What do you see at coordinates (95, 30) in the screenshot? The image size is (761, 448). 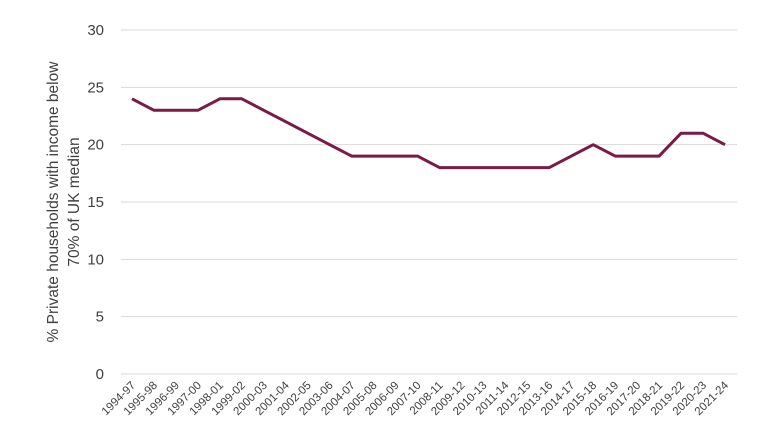 I see `y-tick-label: 30` at bounding box center [95, 30].